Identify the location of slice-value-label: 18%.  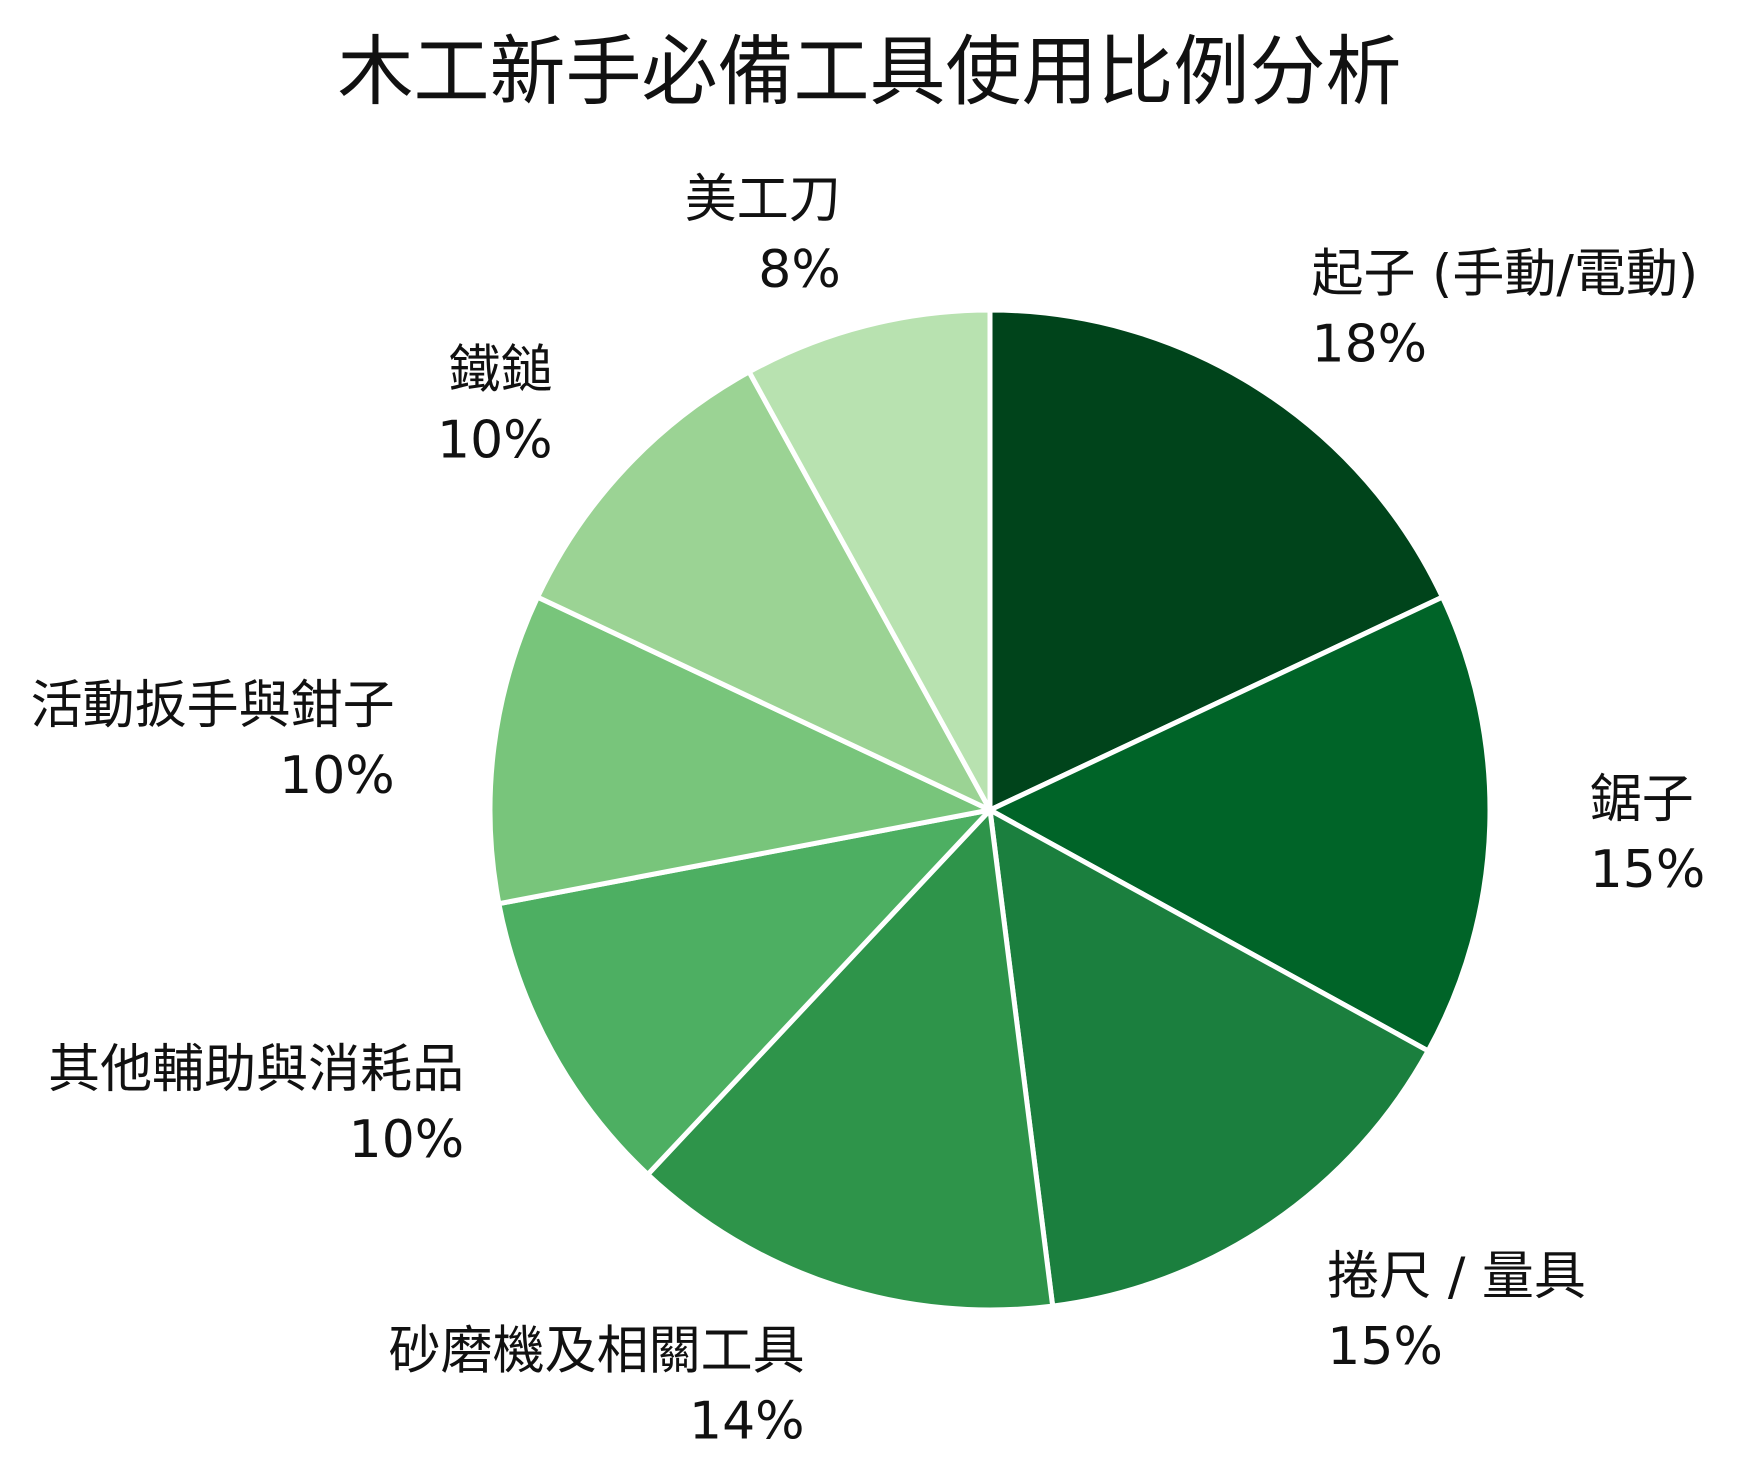
(1370, 344).